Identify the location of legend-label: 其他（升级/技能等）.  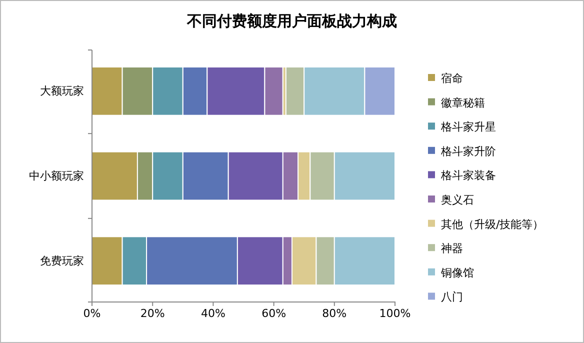
(492, 224).